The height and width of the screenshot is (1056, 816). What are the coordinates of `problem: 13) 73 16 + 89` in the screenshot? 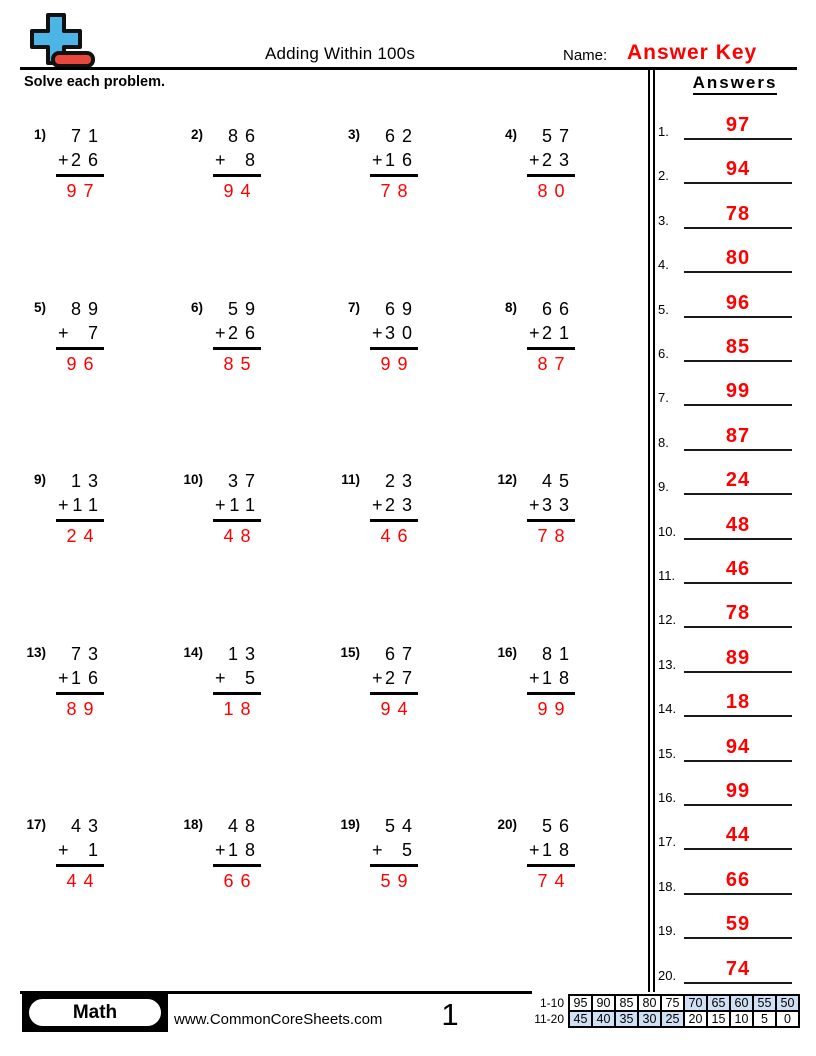 It's located at (92, 692).